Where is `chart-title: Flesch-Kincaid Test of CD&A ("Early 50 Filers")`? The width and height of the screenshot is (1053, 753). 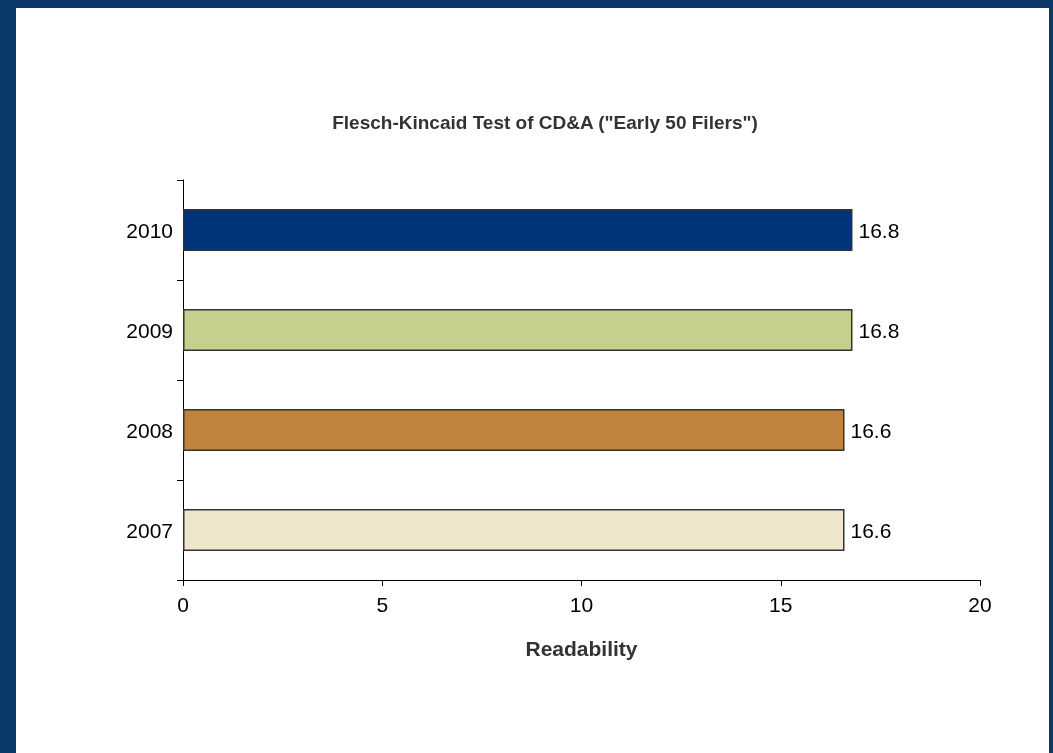
chart-title: Flesch-Kincaid Test of CD&A ("Early 50 Filers") is located at coordinates (545, 122).